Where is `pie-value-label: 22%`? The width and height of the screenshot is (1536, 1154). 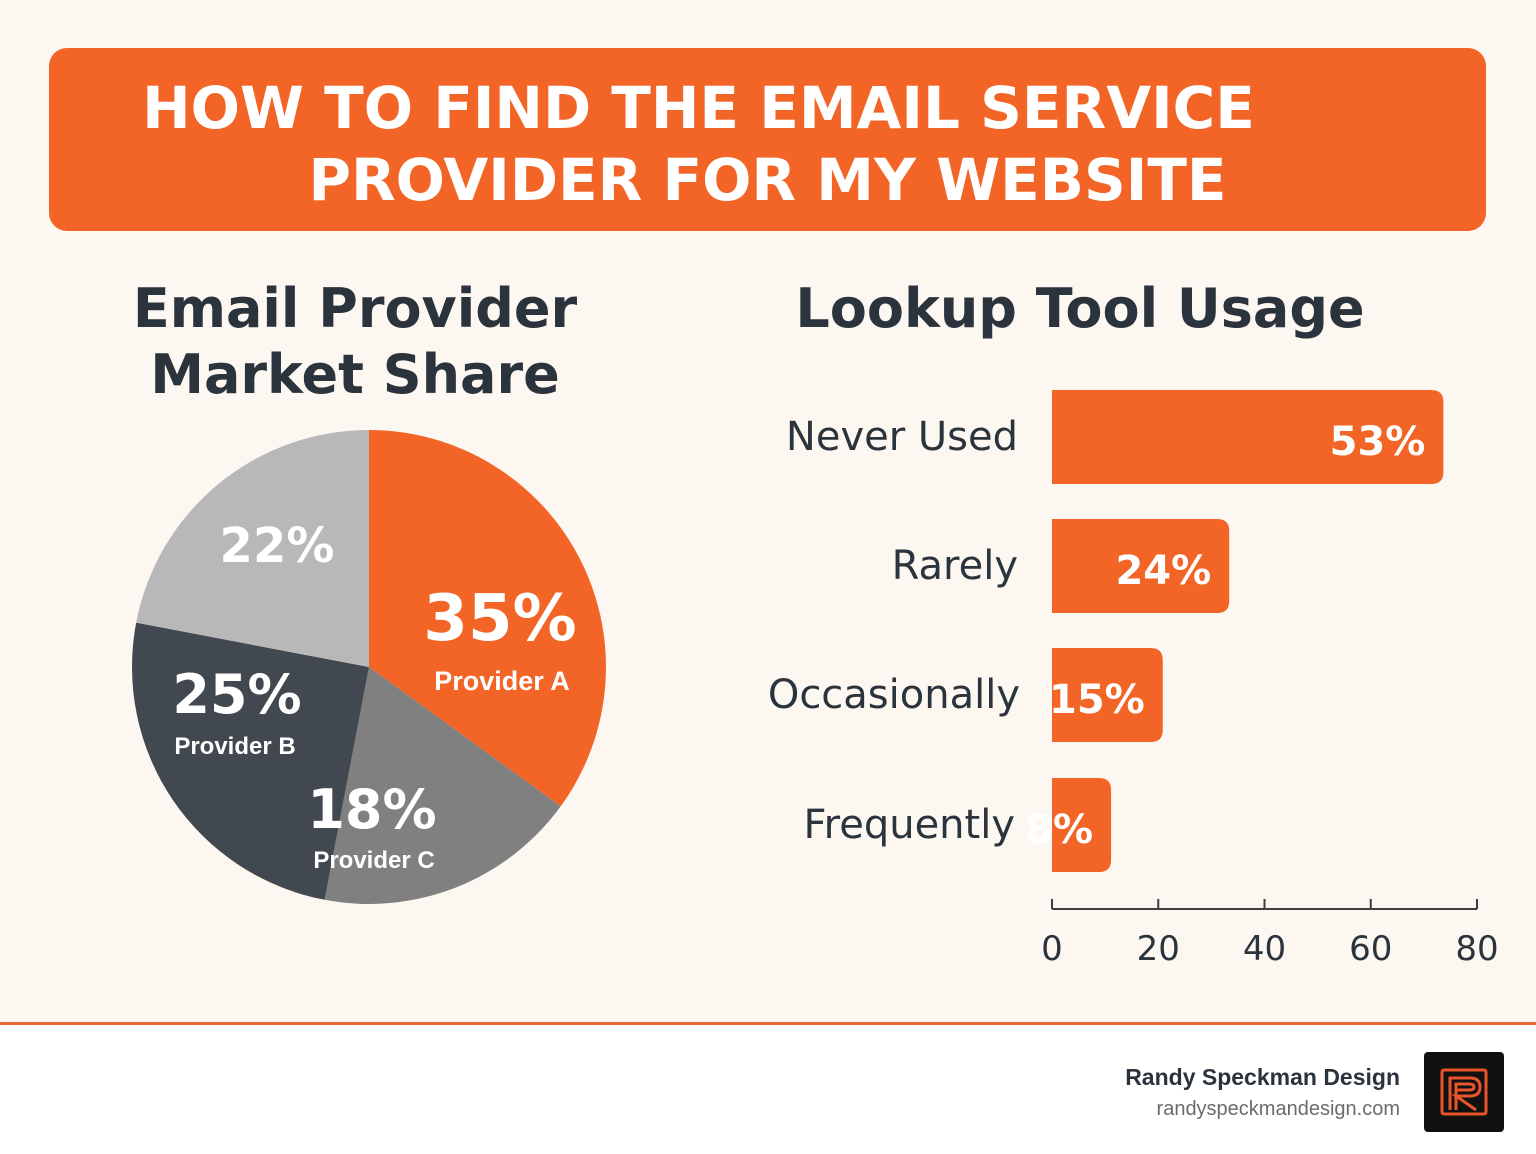
pie-value-label: 22% is located at coordinates (277, 546).